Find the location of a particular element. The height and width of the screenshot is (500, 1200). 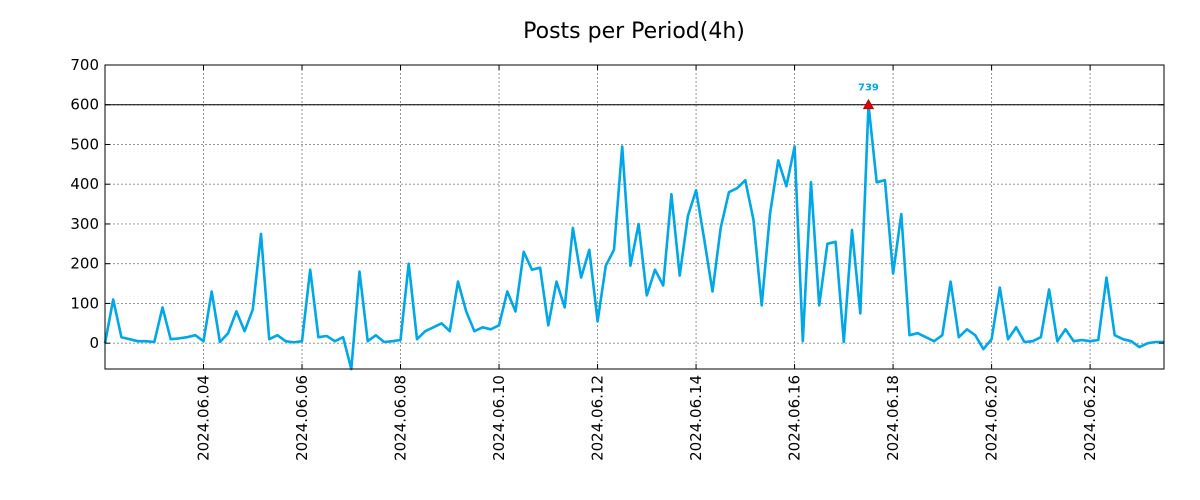

y-tick-label: 200 is located at coordinates (84, 264).